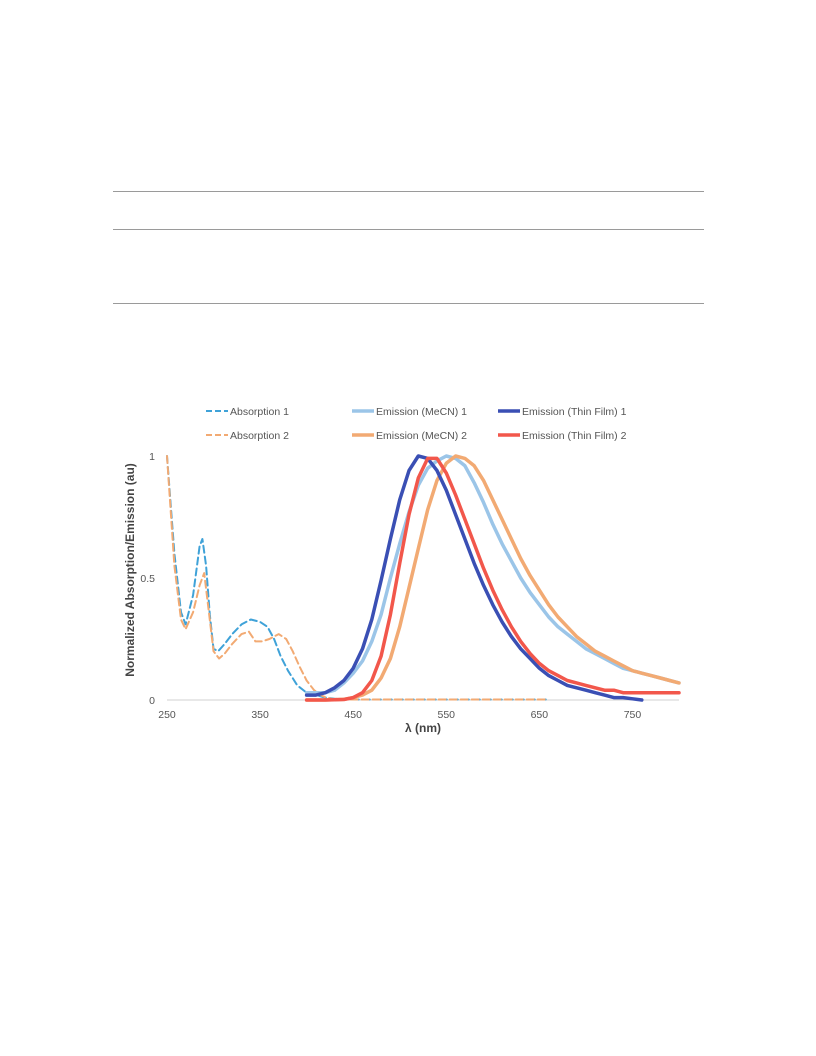 This screenshot has height=1056, width=816. Describe the element at coordinates (408, 191) in the screenshot. I see `table-top-rule` at that location.